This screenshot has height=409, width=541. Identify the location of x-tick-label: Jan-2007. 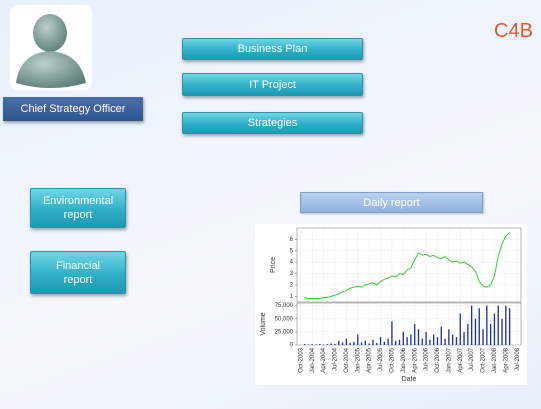
(449, 360).